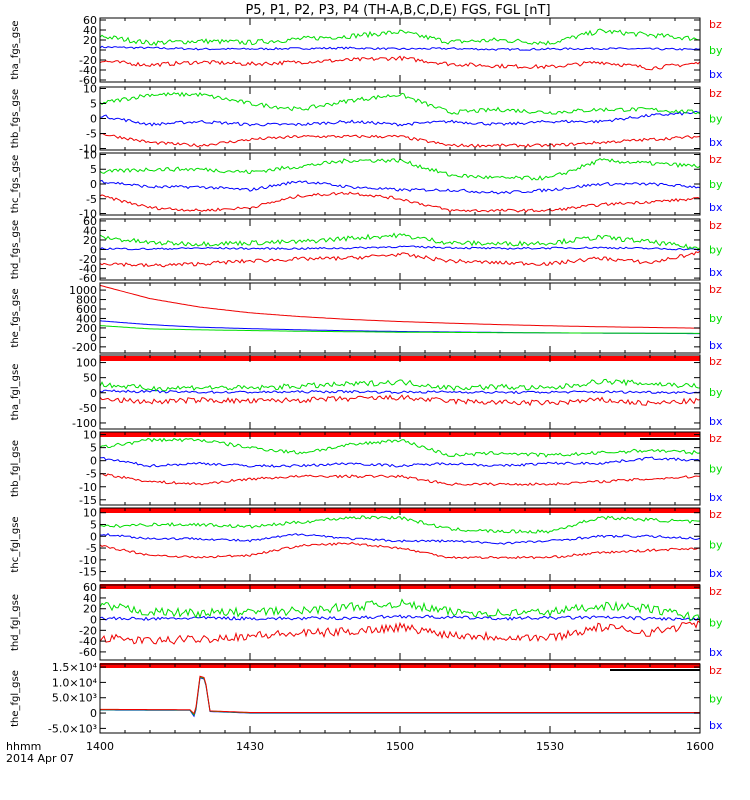 The image size is (750, 800). I want to click on y-tick-label: 800, so click(86, 300).